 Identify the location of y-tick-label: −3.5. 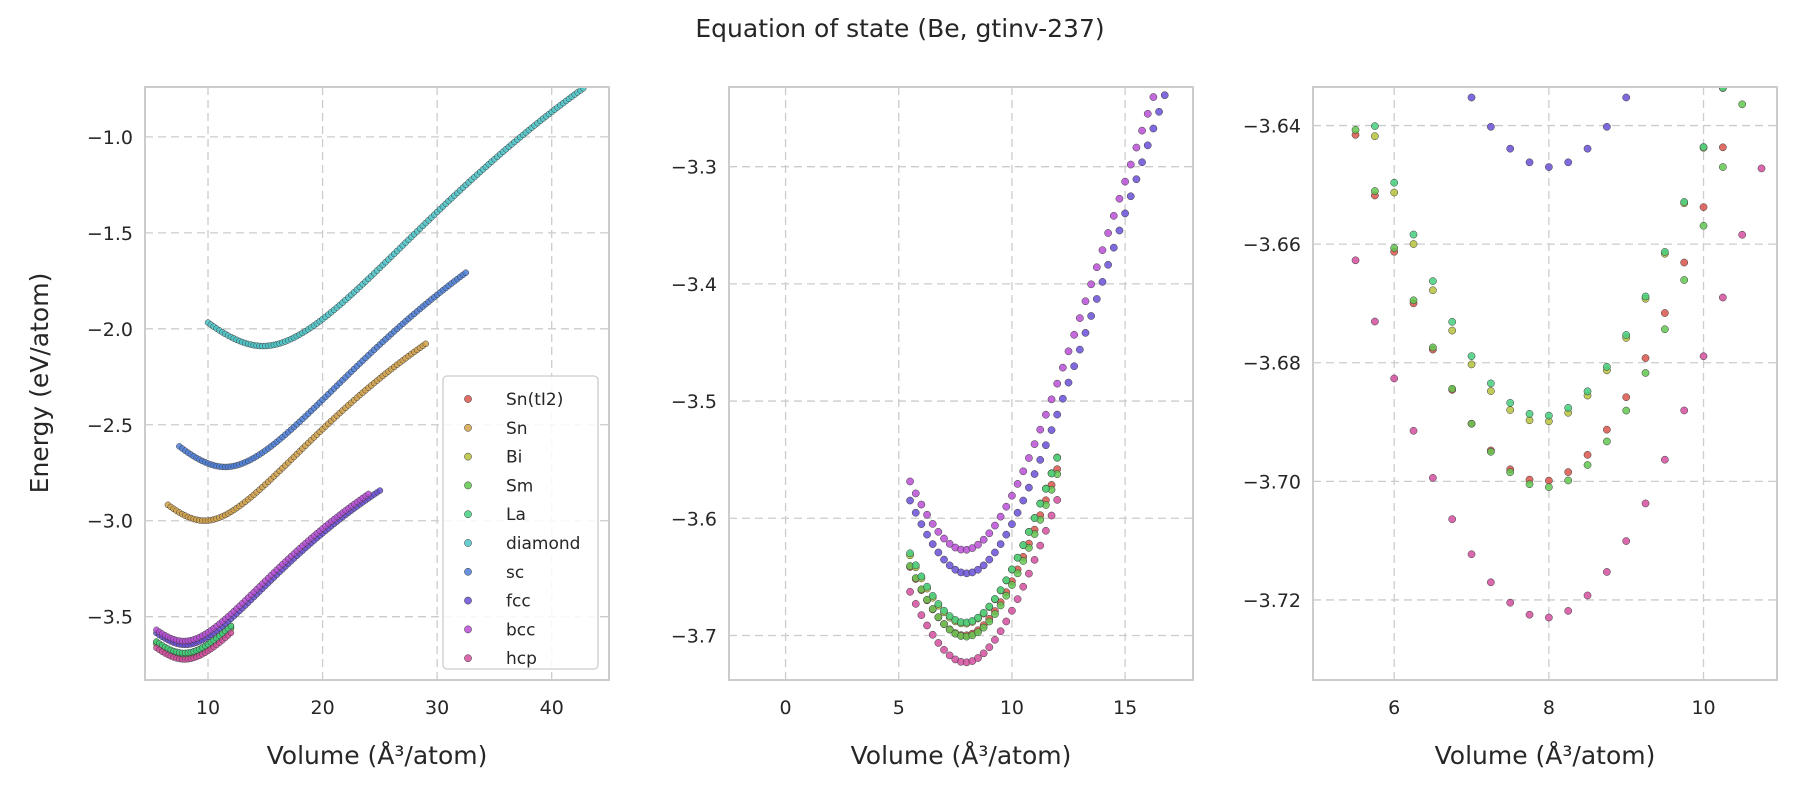
(110, 618).